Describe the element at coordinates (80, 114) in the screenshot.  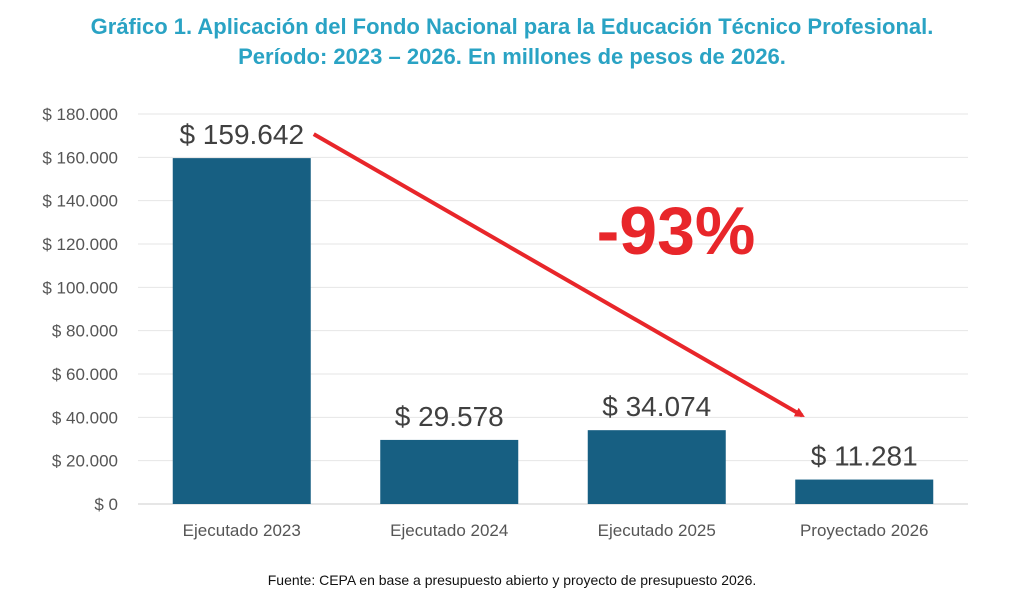
I see `y-tick-label: $ 180.000` at that location.